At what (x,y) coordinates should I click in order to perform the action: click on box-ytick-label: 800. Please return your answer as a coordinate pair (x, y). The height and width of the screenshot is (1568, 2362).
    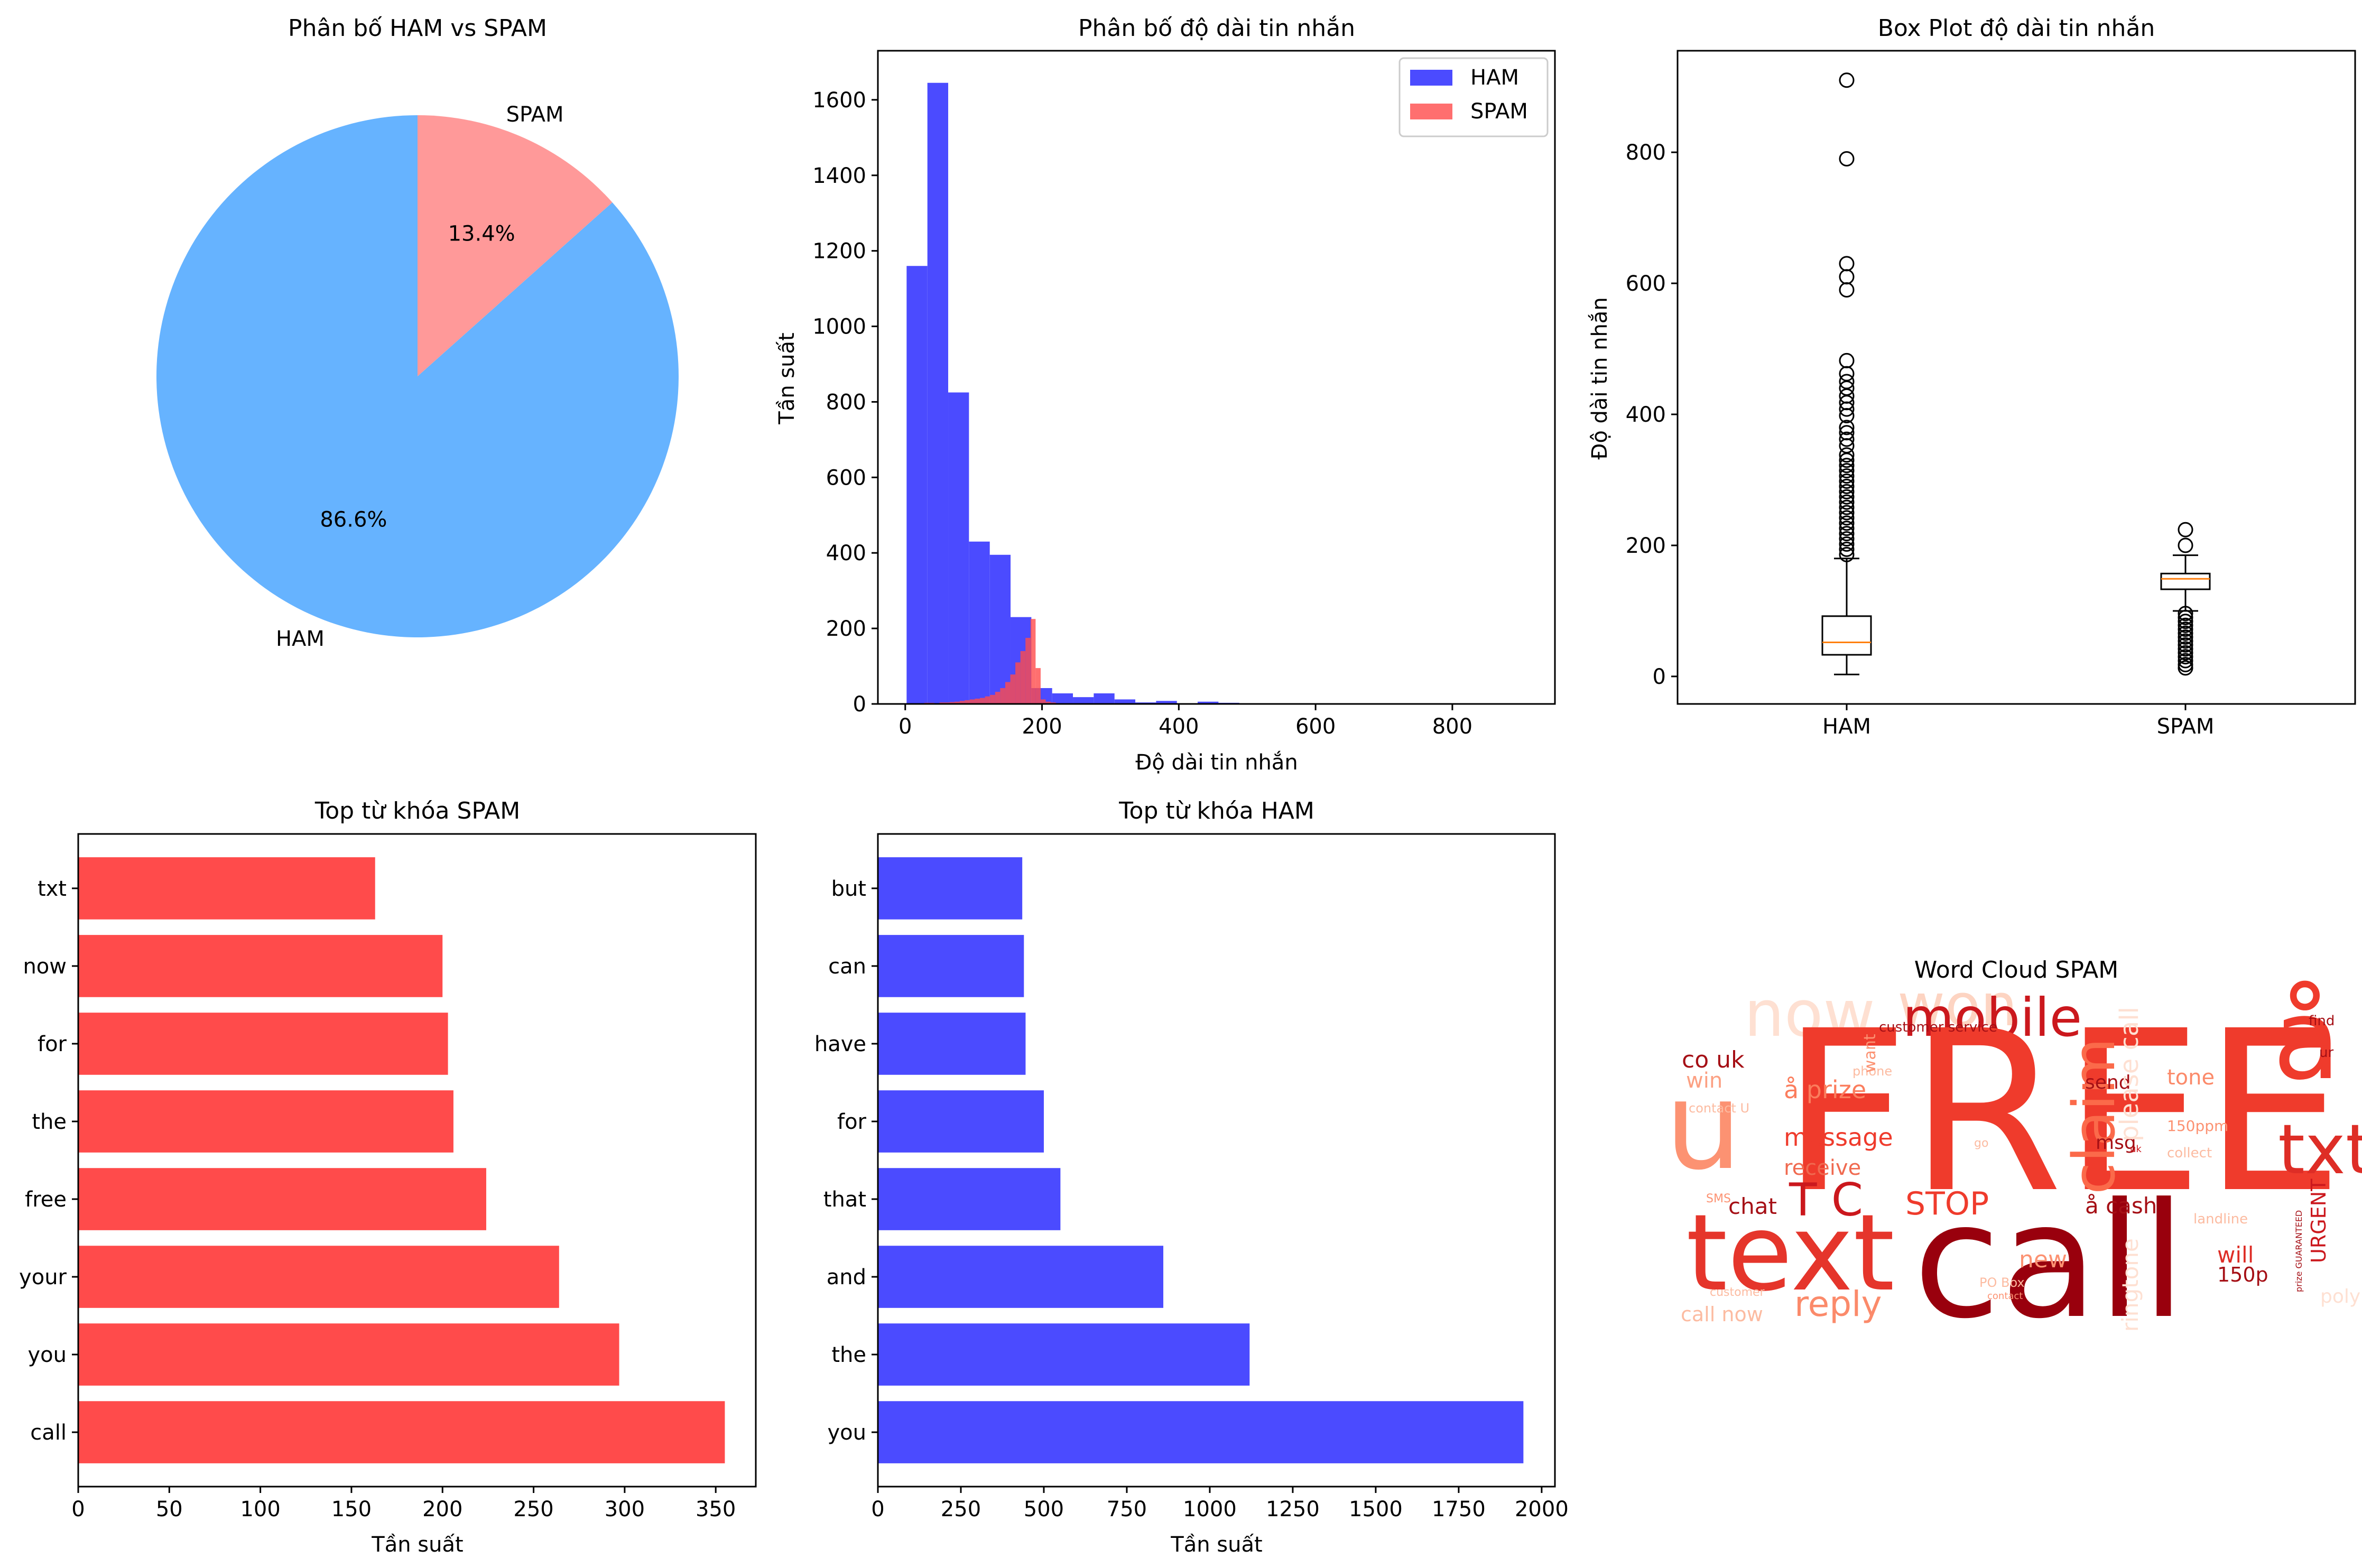
    Looking at the image, I should click on (1646, 153).